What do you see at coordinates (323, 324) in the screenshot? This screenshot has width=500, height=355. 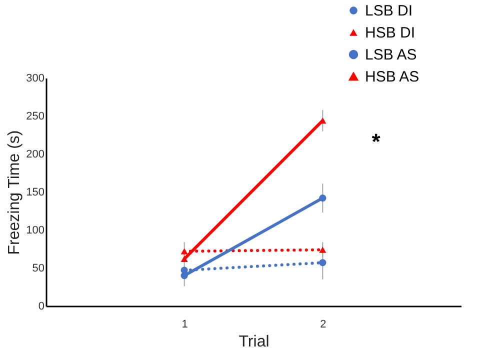 I see `x-tick-label: 2` at bounding box center [323, 324].